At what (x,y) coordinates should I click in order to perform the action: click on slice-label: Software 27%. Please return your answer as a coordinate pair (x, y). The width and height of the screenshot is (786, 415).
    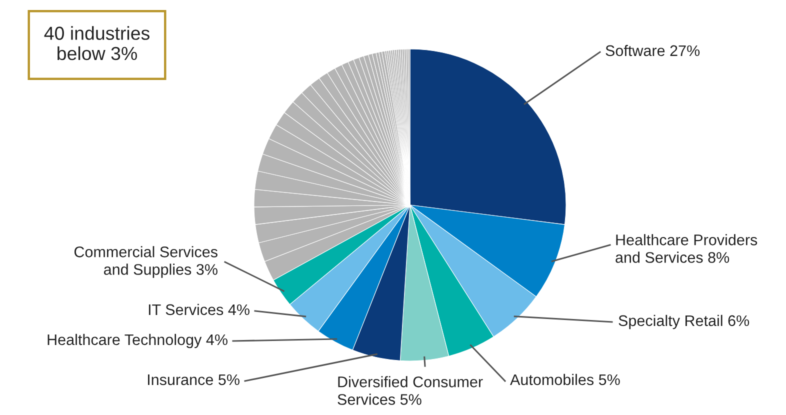
    Looking at the image, I should click on (653, 50).